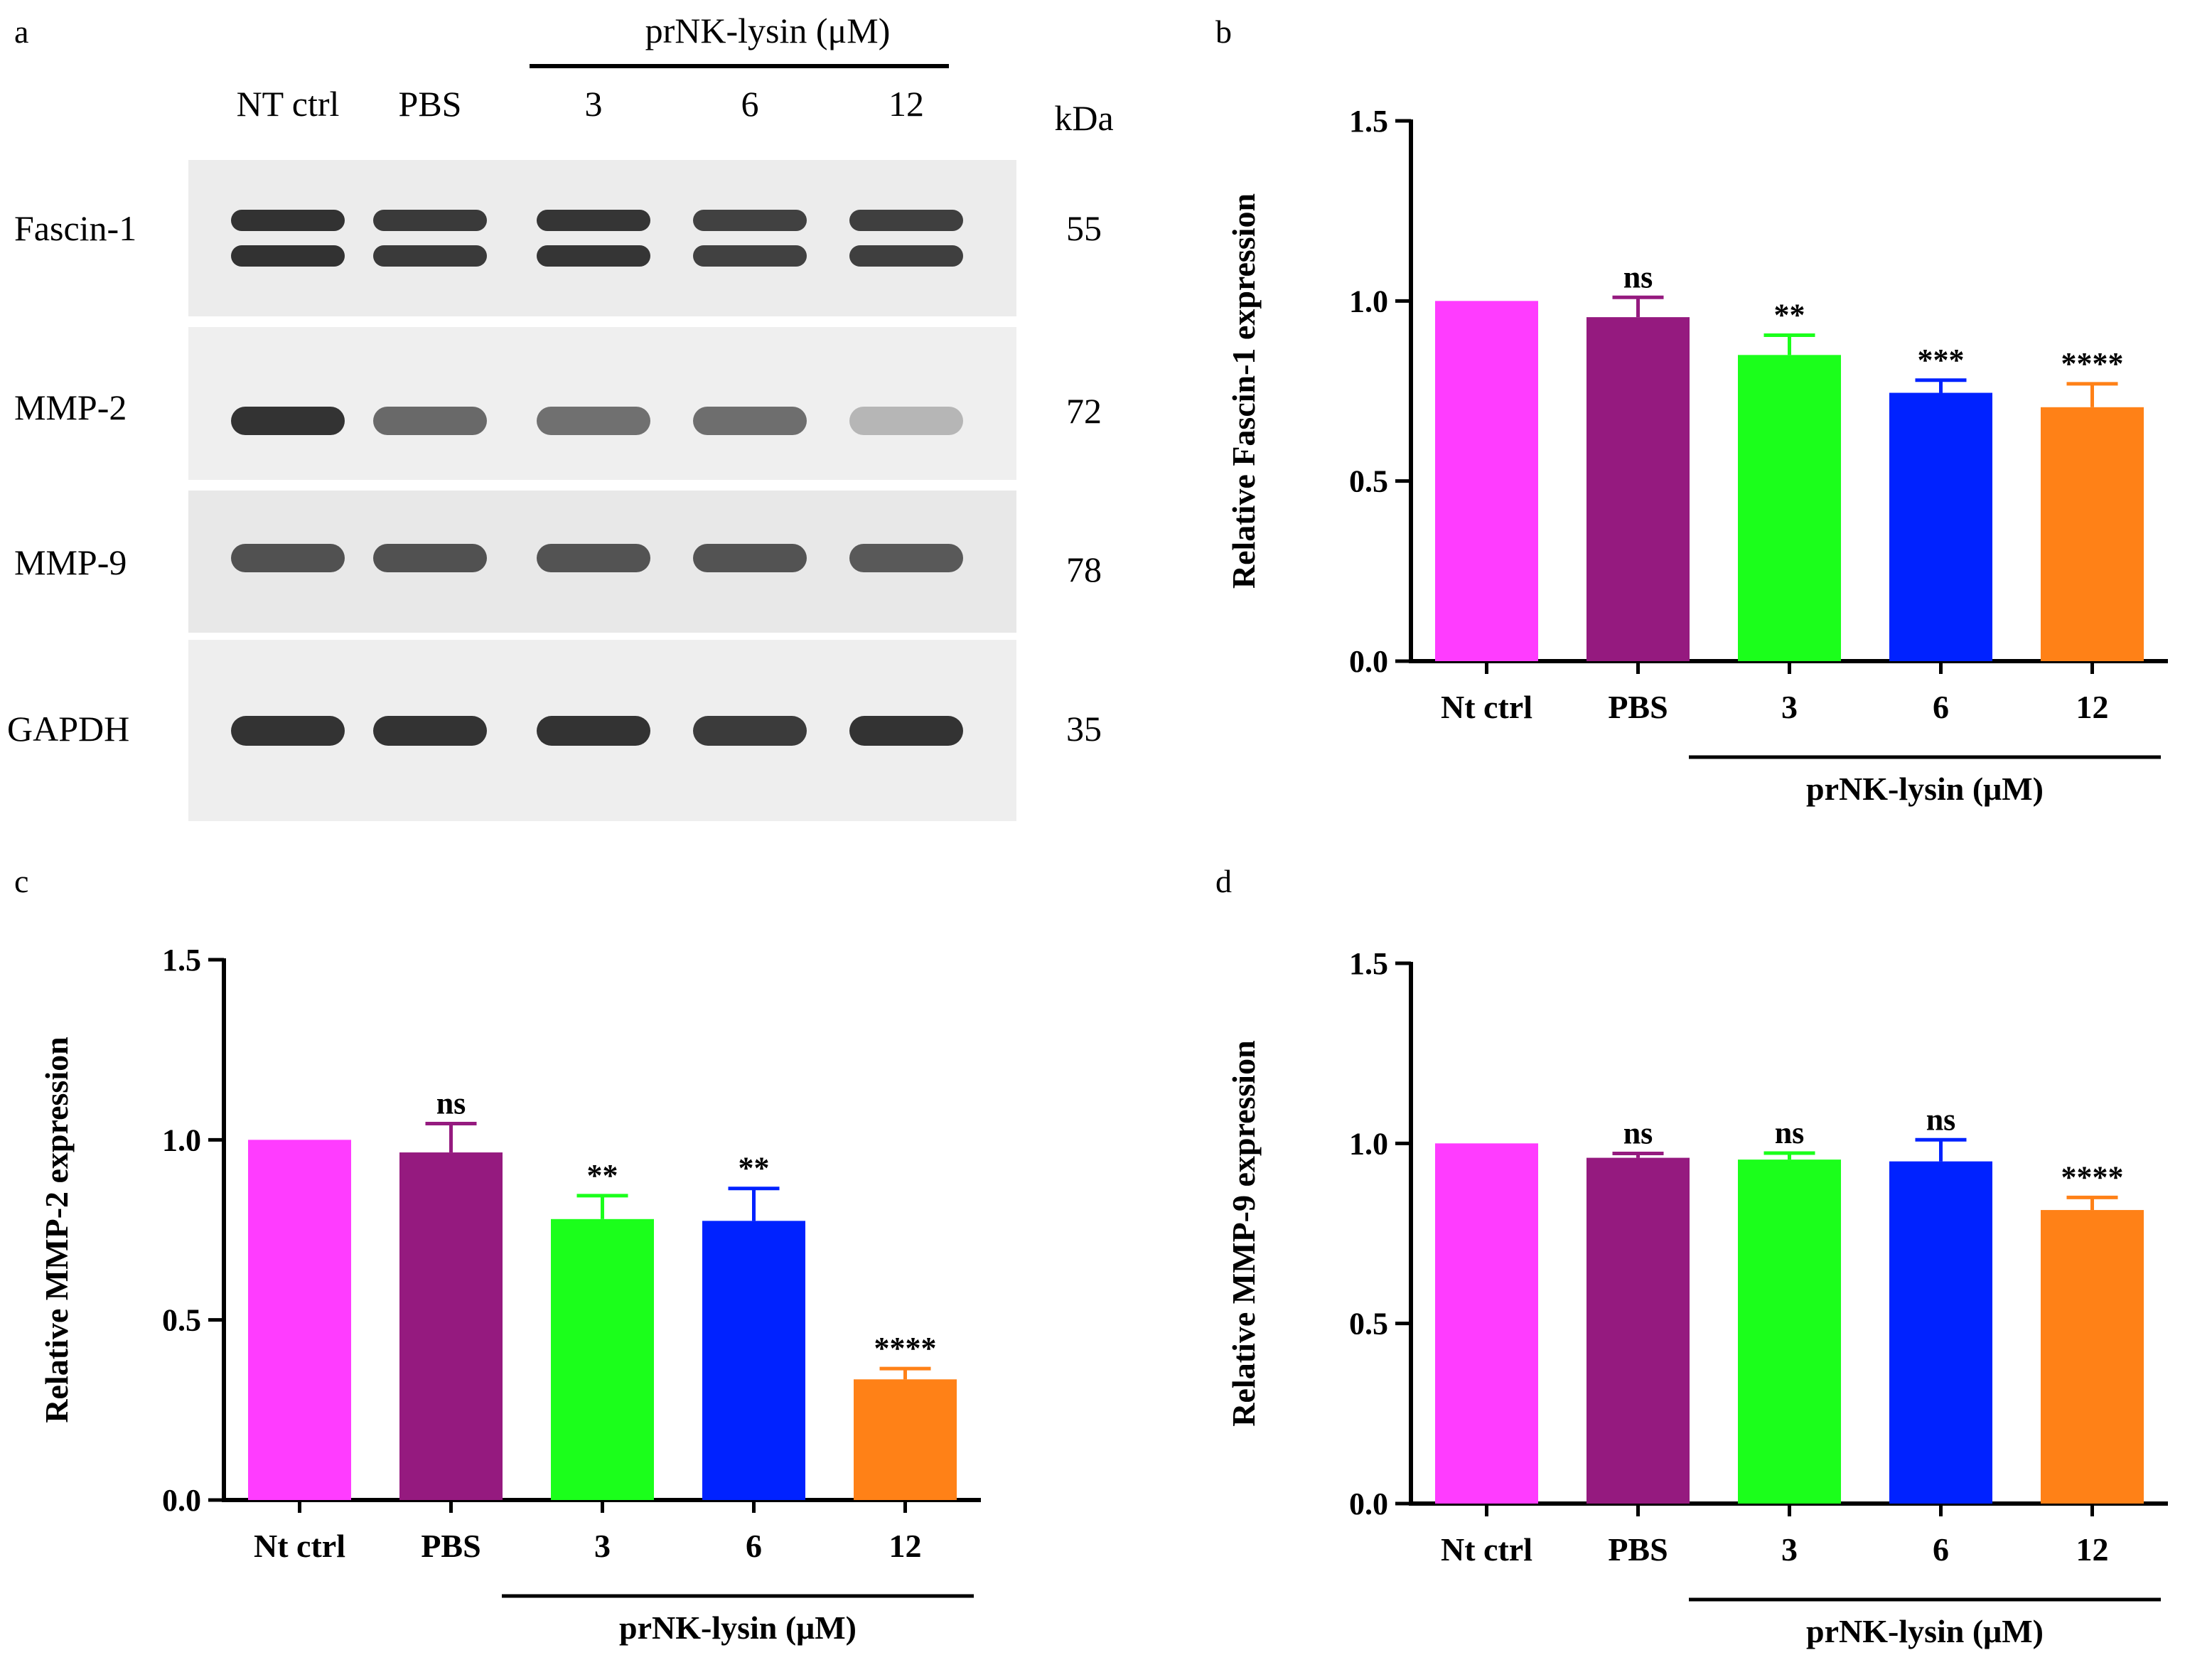  Describe the element at coordinates (1243, 1233) in the screenshot. I see `y-axis-label: Relative MMP-9 expression` at that location.